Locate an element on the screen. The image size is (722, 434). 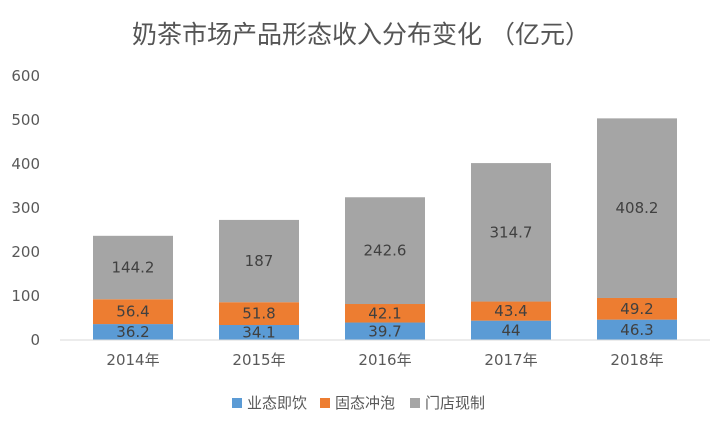
data-label: 187 is located at coordinates (259, 261).